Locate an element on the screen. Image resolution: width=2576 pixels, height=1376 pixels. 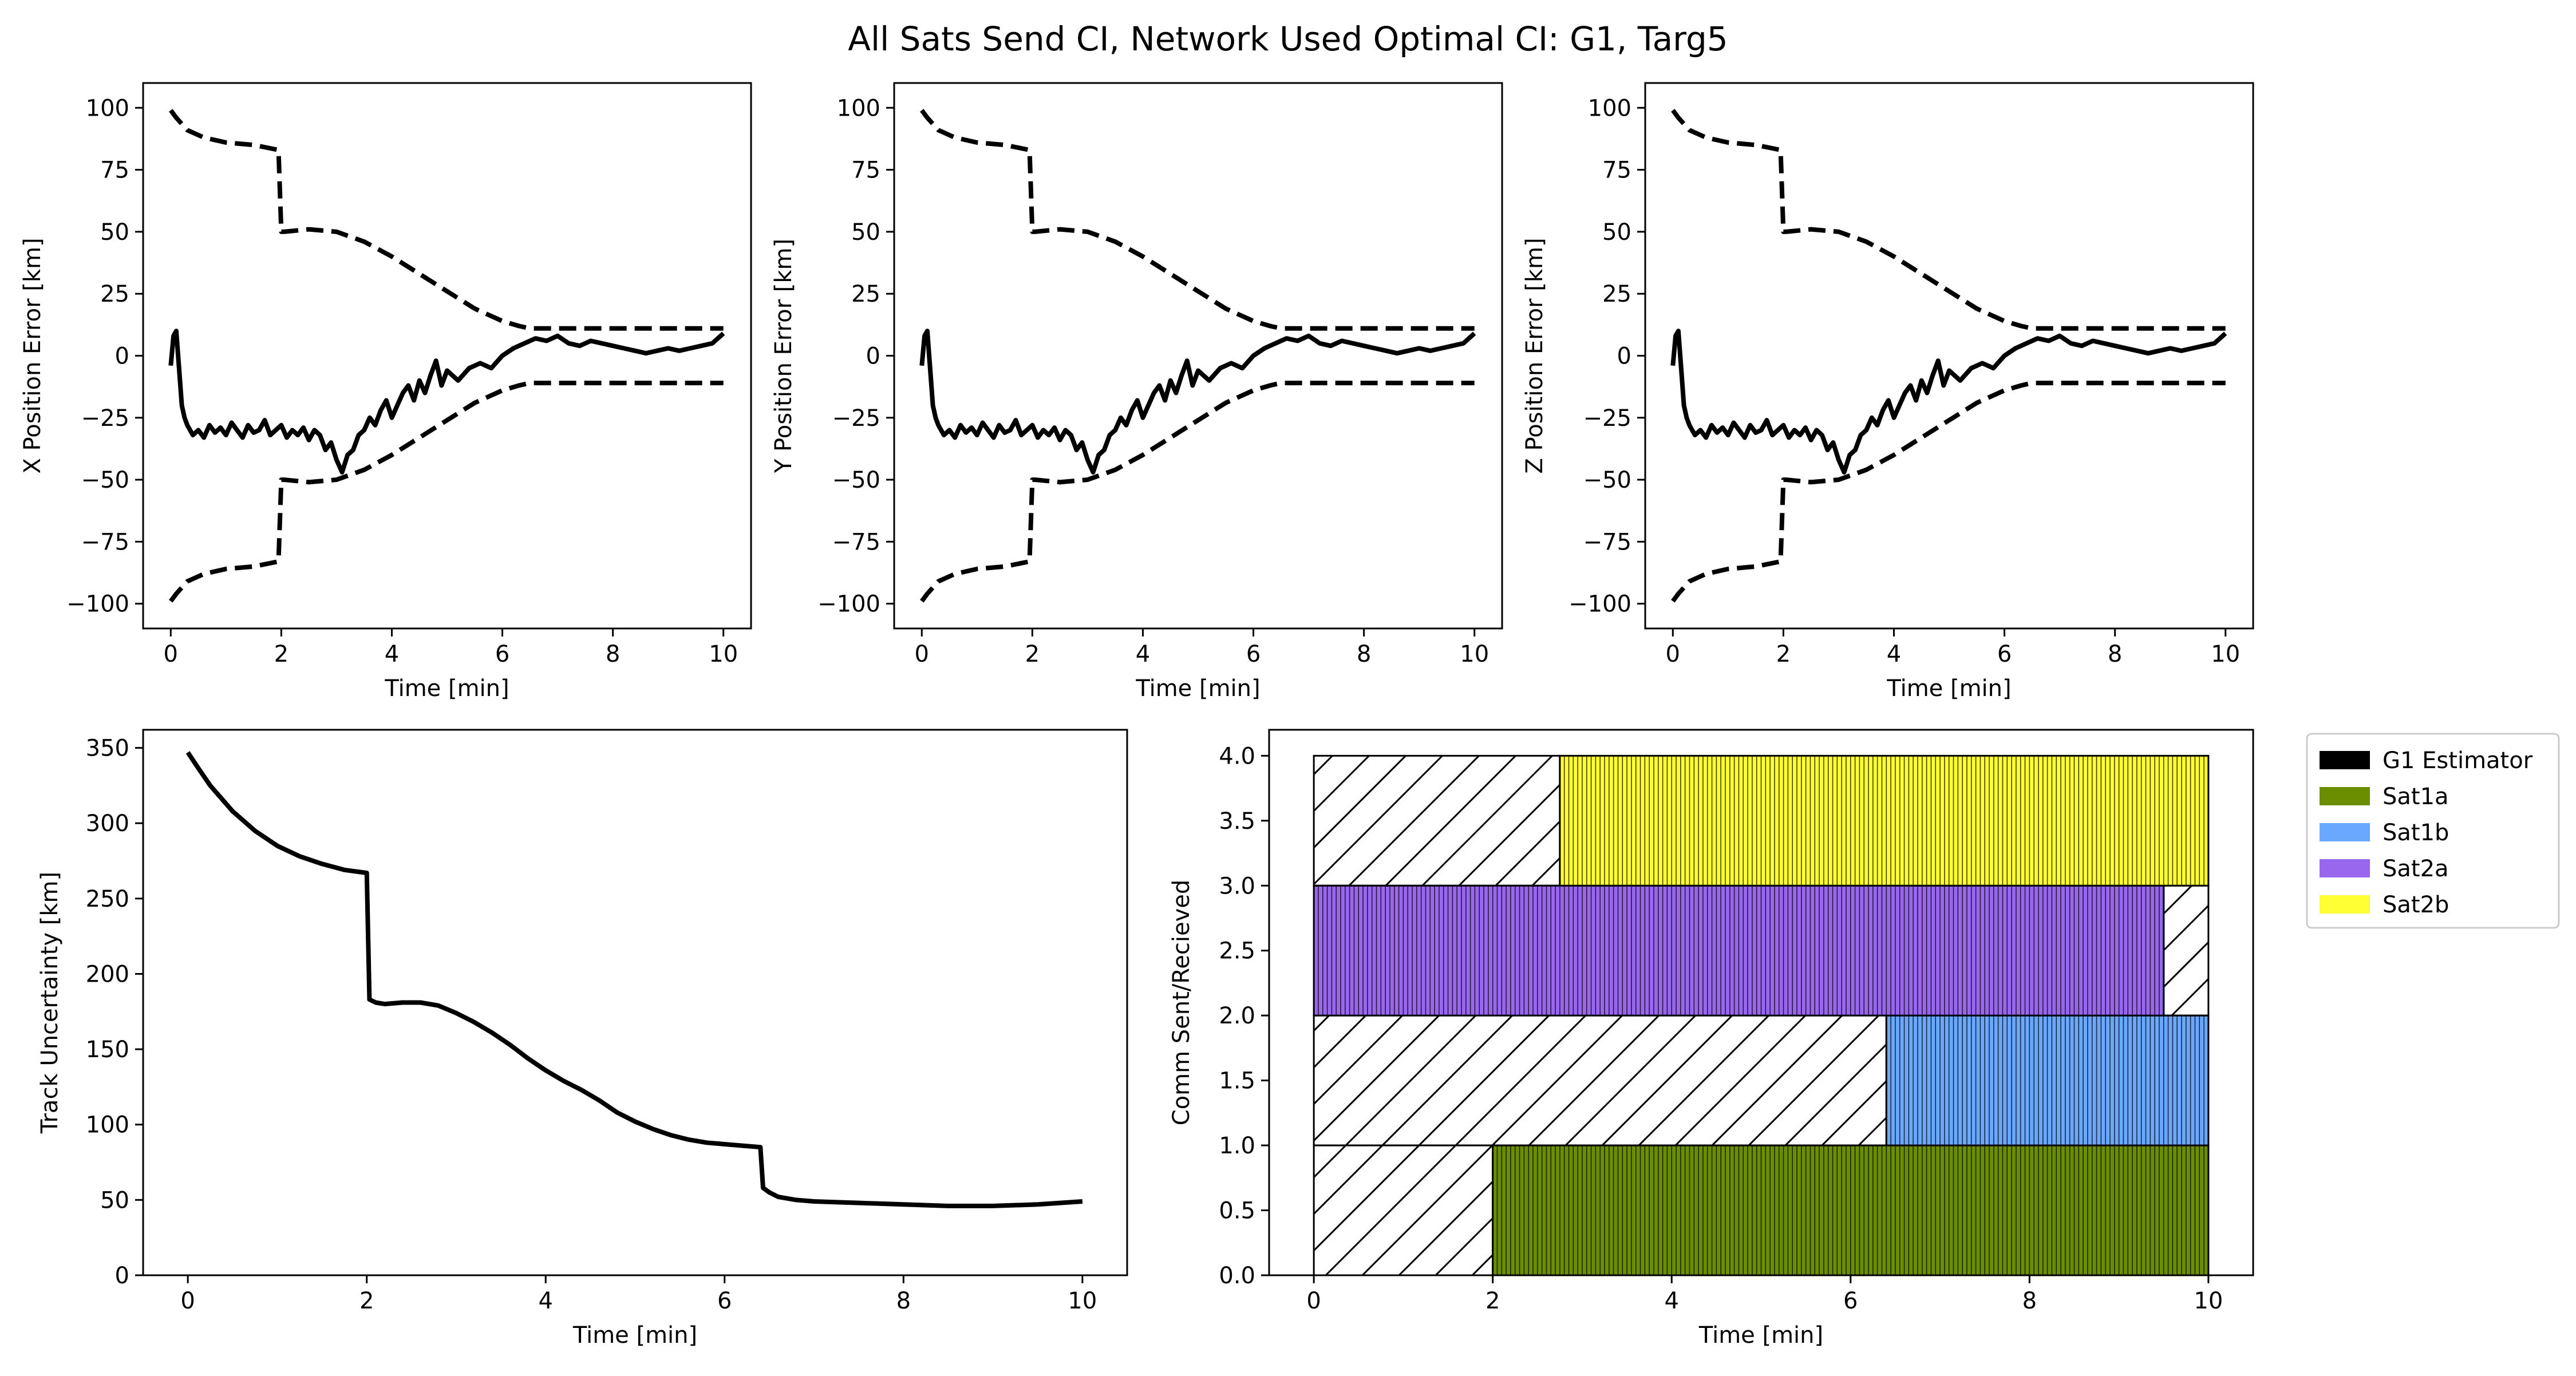
y-tick-label: 1.0 is located at coordinates (1237, 1146).